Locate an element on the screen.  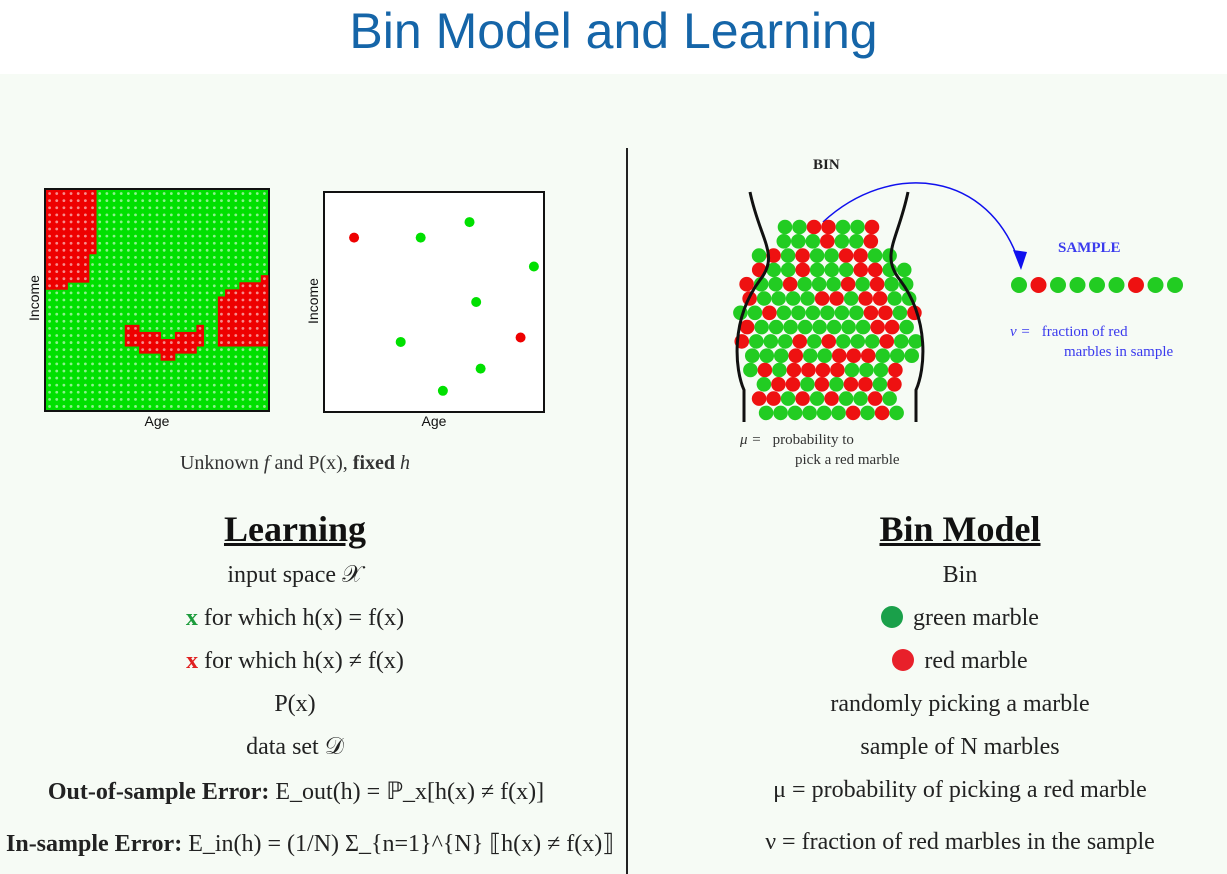
correct-text: for which h(x) = f(x) is located at coordinates (304, 618).